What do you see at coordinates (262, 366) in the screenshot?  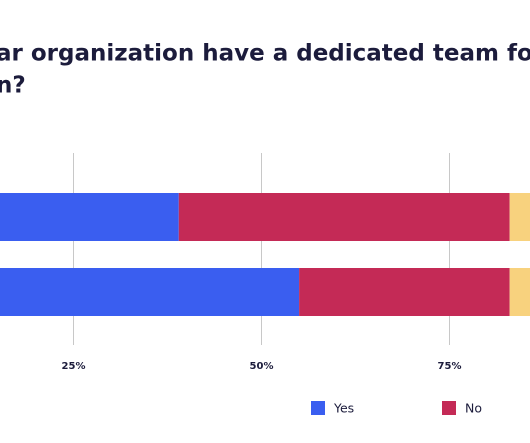 I see `x-tick-label: 50%` at bounding box center [262, 366].